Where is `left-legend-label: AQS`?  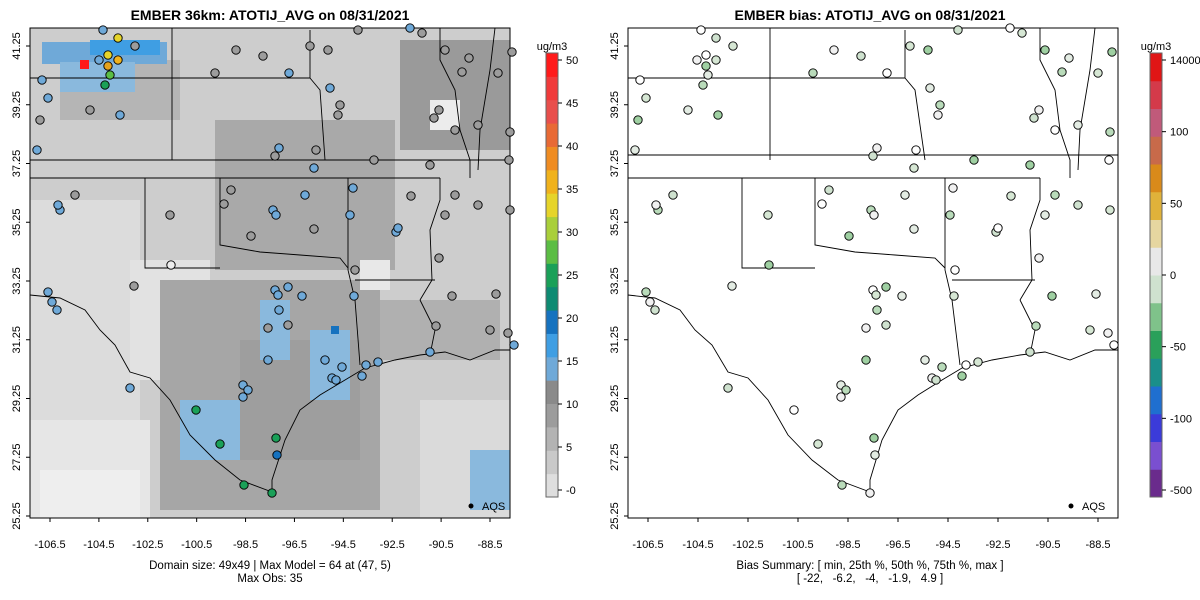 left-legend-label: AQS is located at coordinates (493, 507).